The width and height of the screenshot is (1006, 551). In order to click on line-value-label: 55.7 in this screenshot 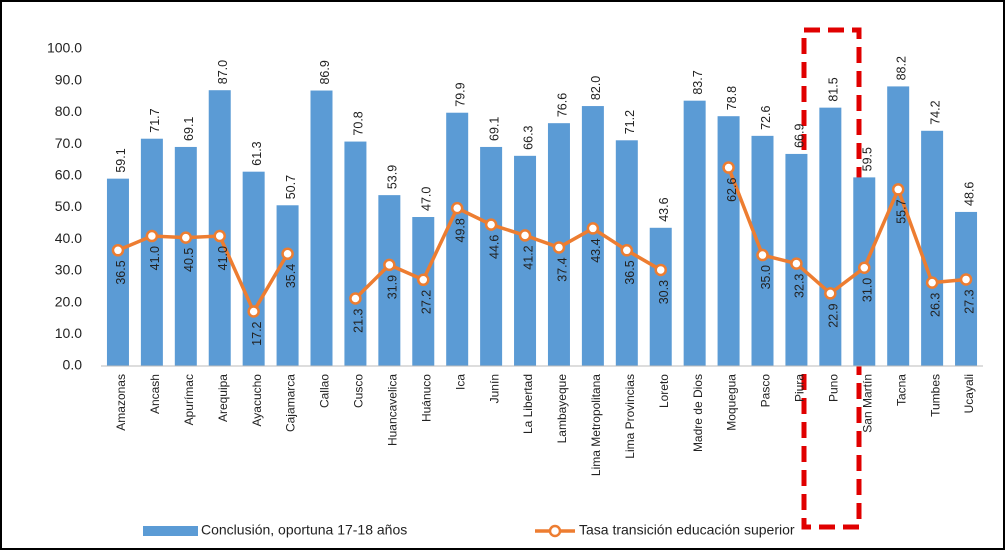, I will do `click(901, 211)`.